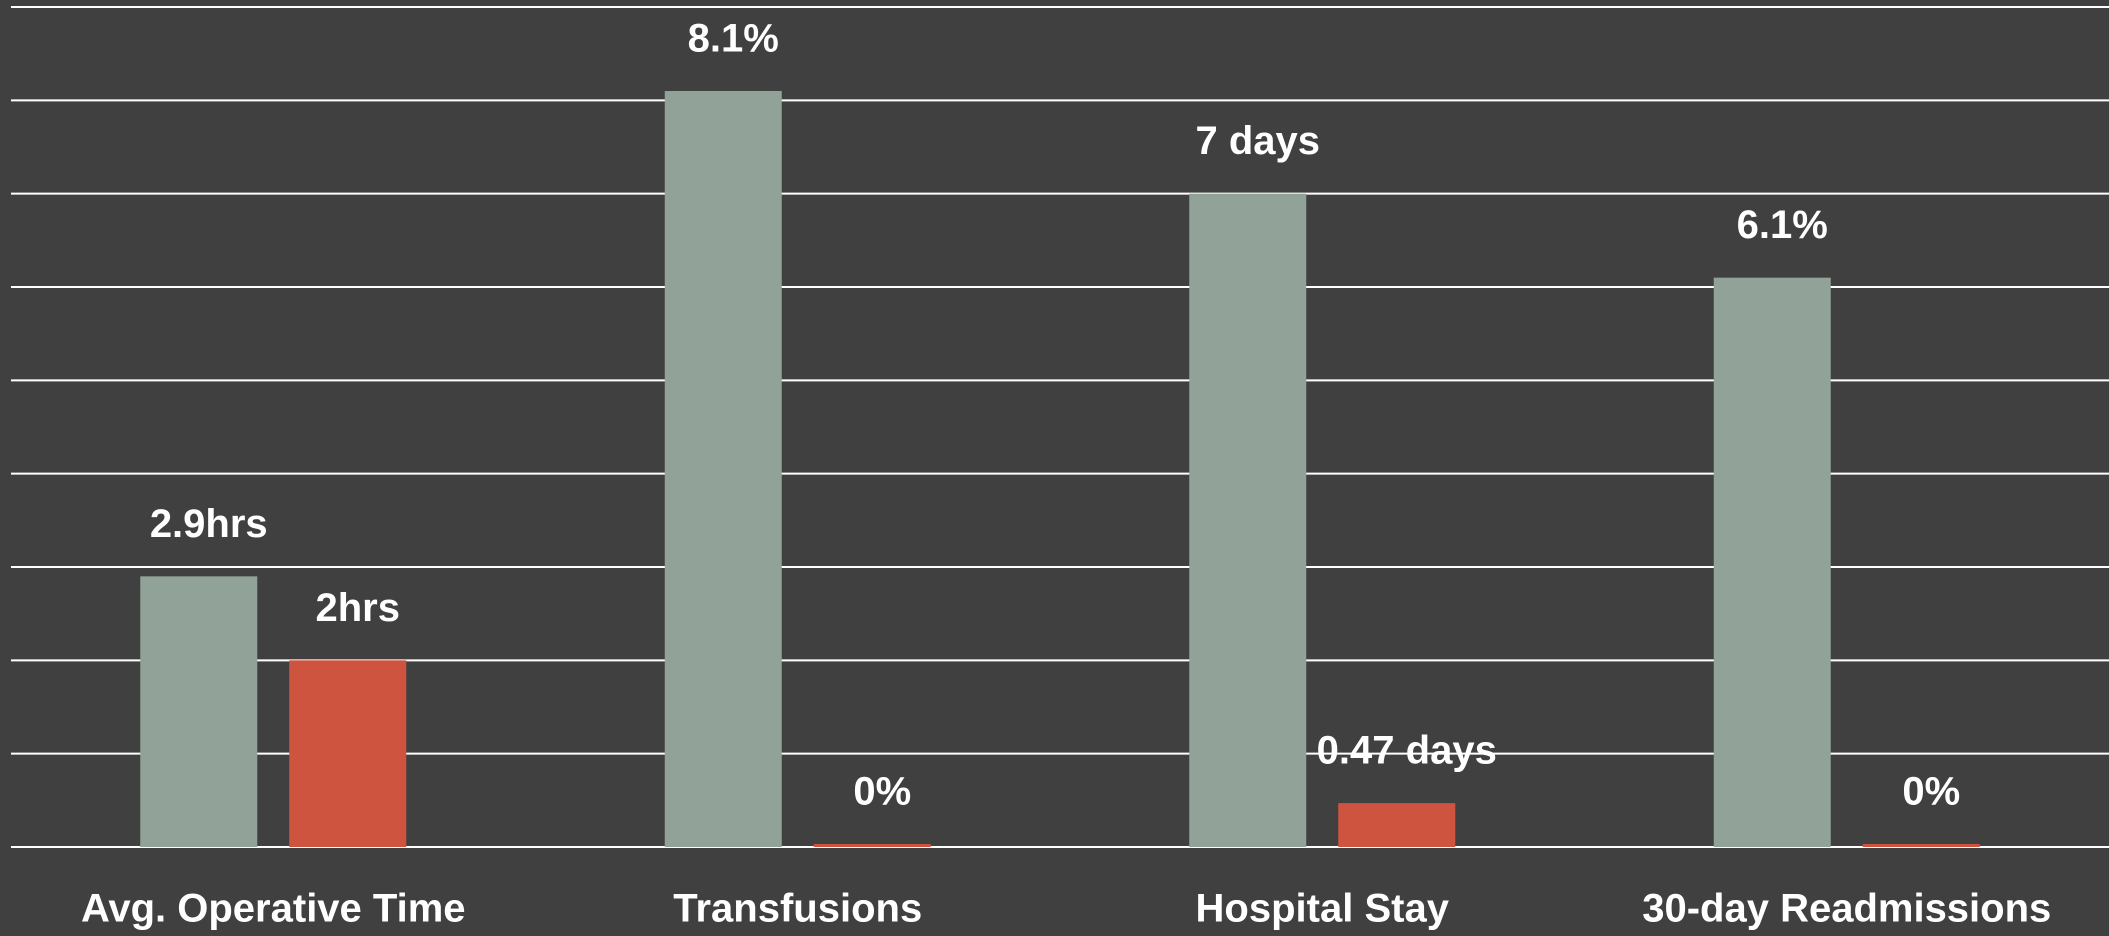 The image size is (2109, 936). Describe the element at coordinates (797, 909) in the screenshot. I see `x-tick-label: Transfusions` at that location.